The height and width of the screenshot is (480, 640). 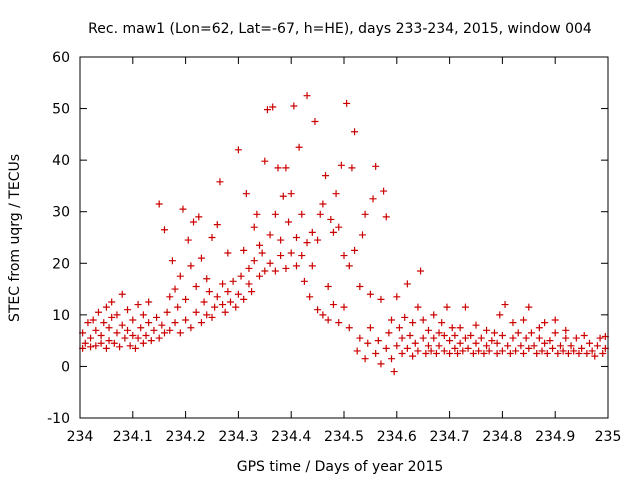 What do you see at coordinates (608, 437) in the screenshot?
I see `x-tick-label: 235` at bounding box center [608, 437].